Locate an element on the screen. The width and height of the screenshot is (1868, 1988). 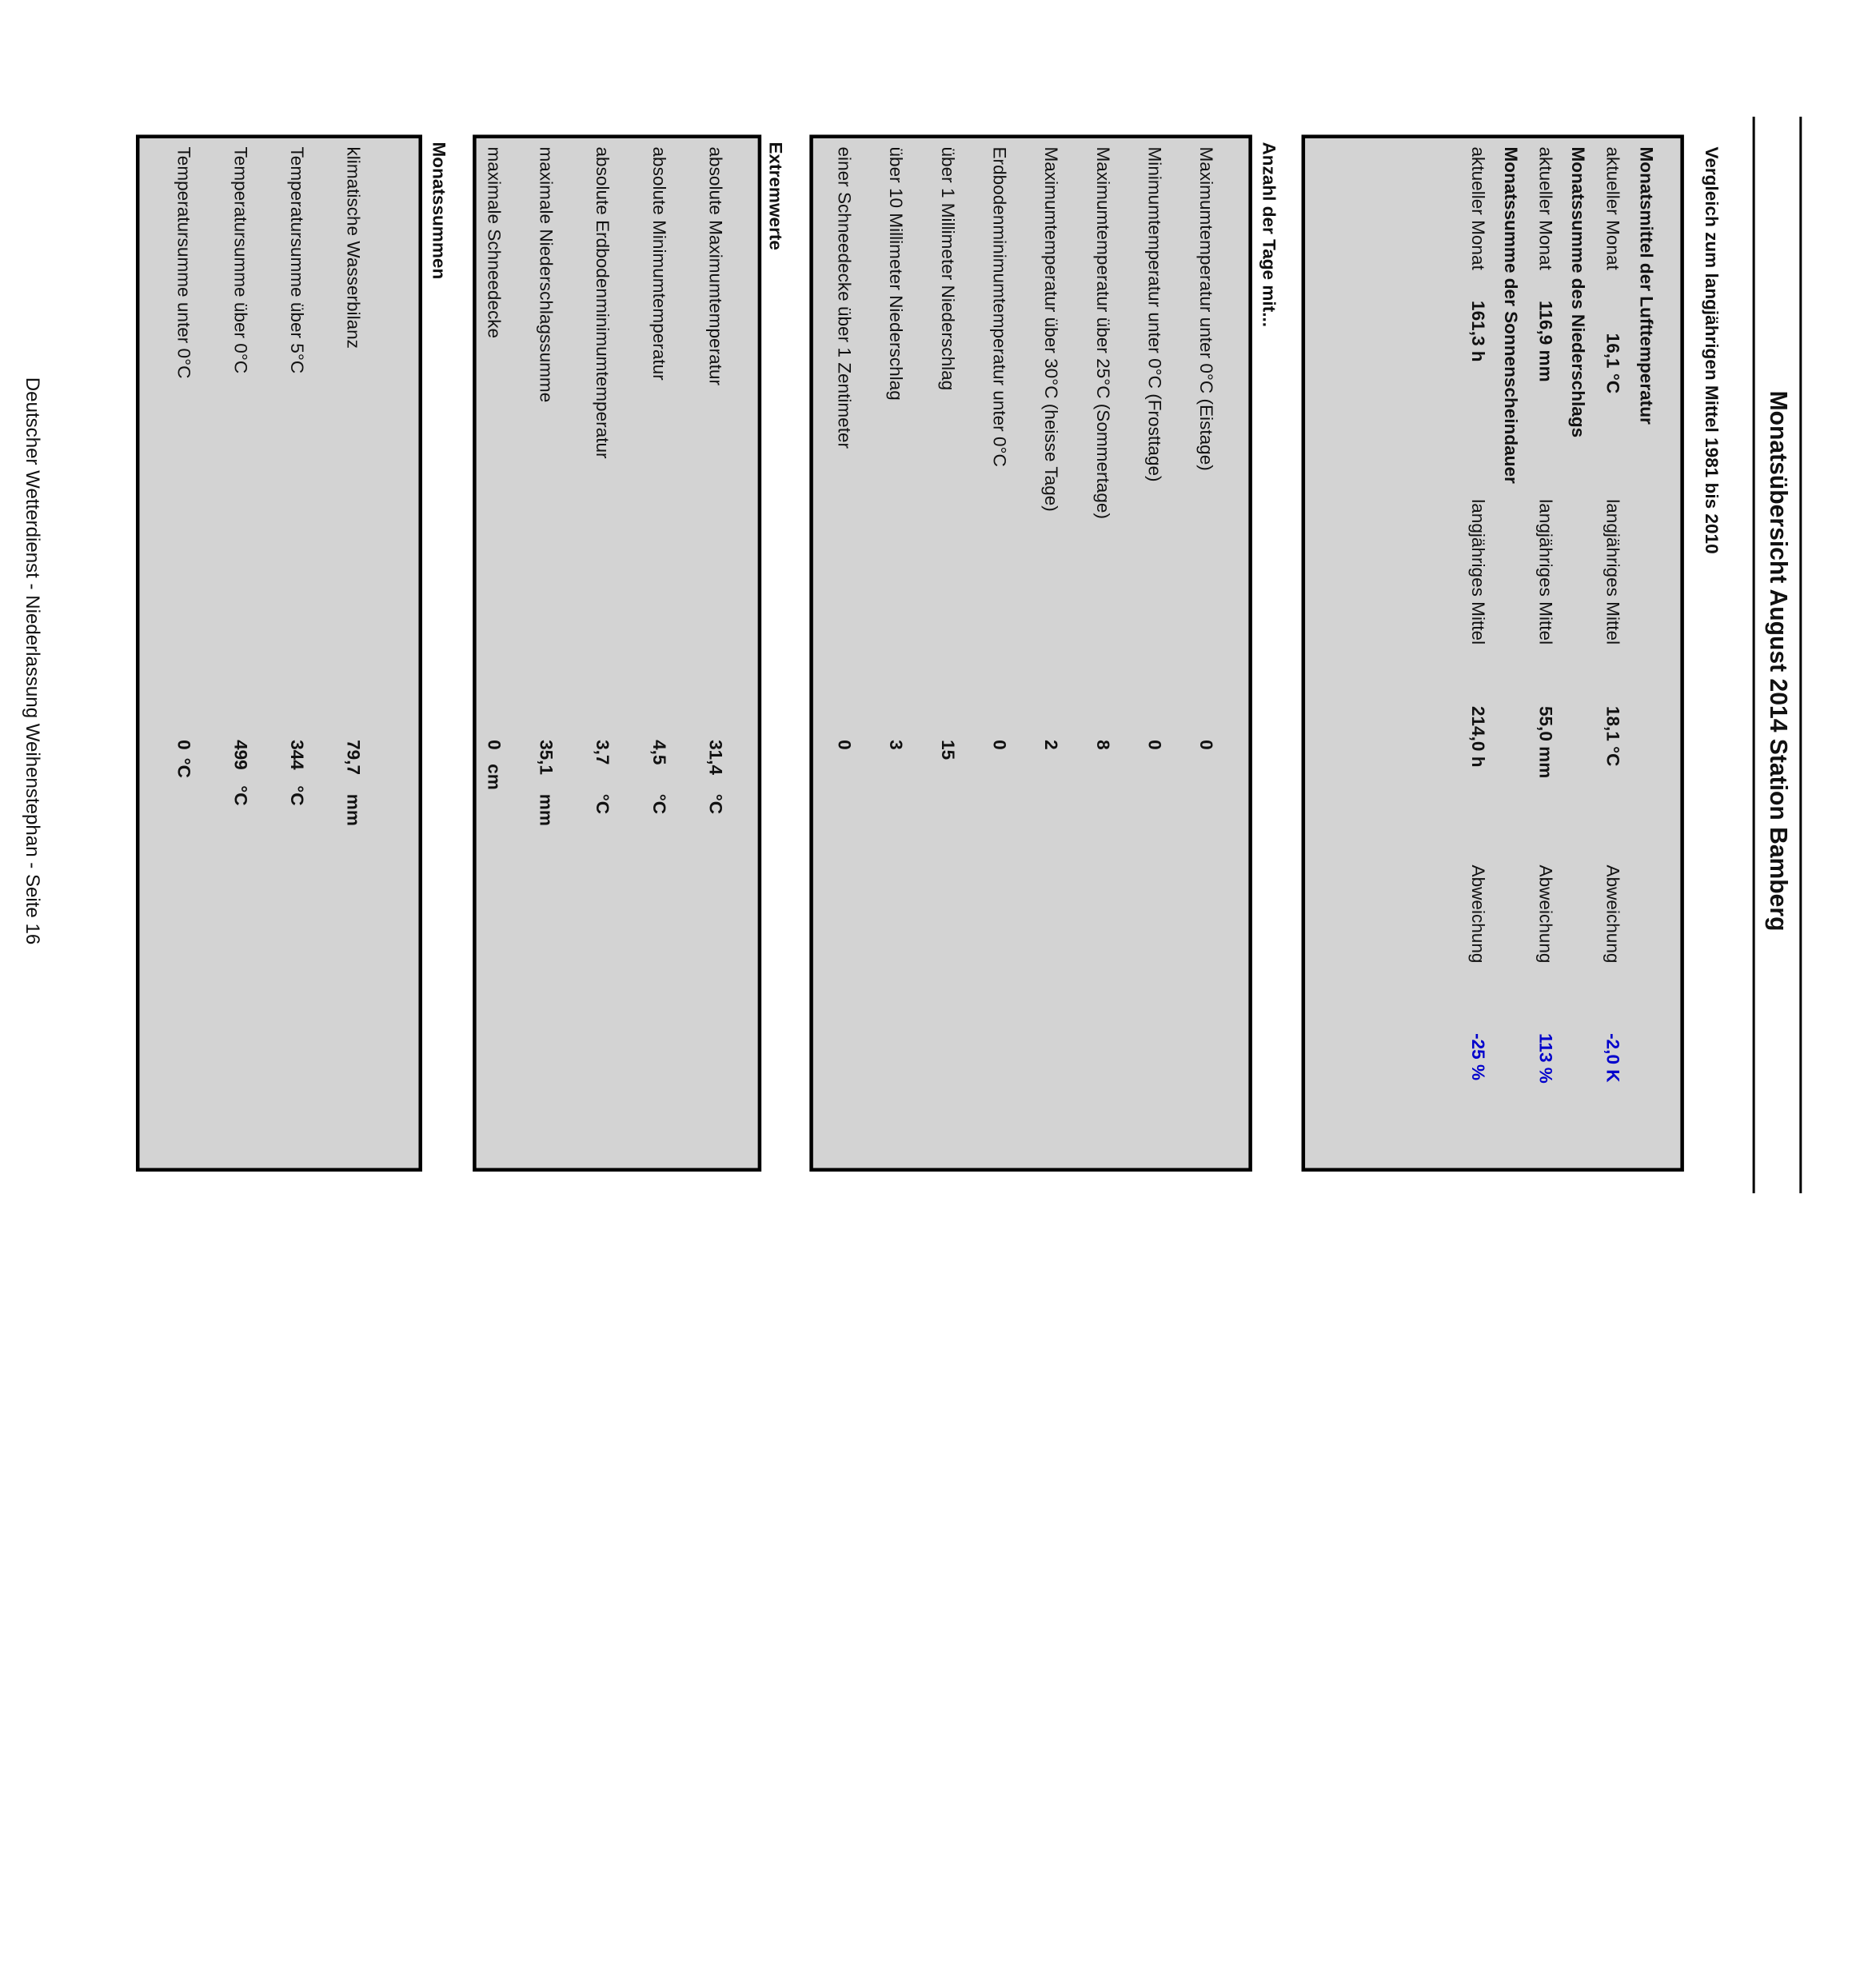
summen-row-label: Temperatursumme über 0°C is located at coordinates (240, 260).